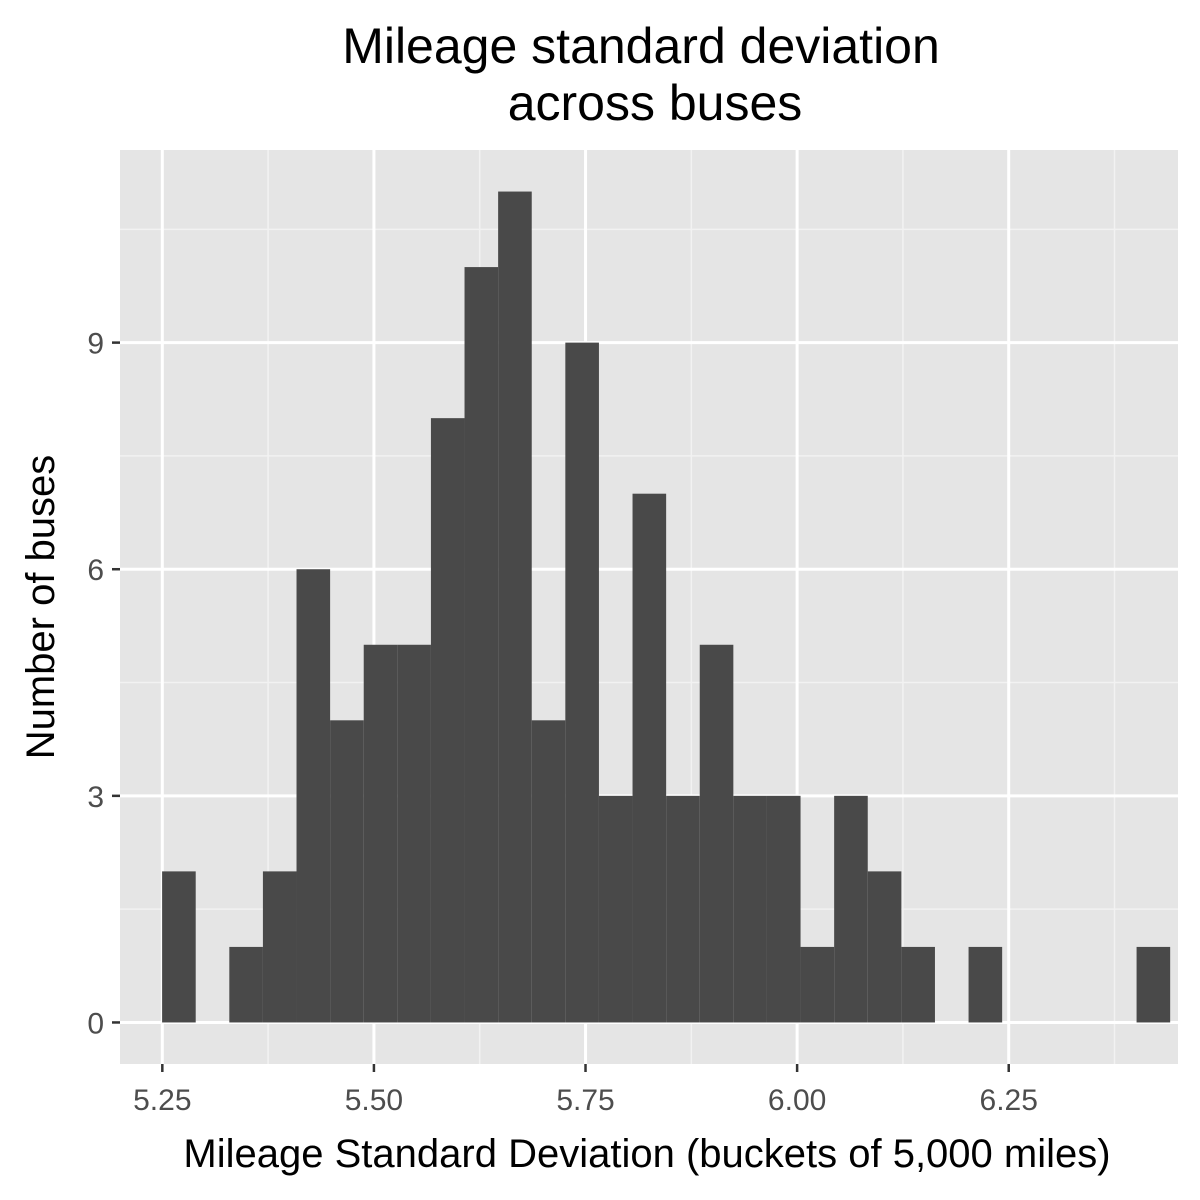 This screenshot has width=1200, height=1200. I want to click on x-tick-label-1: 5.50, so click(374, 1100).